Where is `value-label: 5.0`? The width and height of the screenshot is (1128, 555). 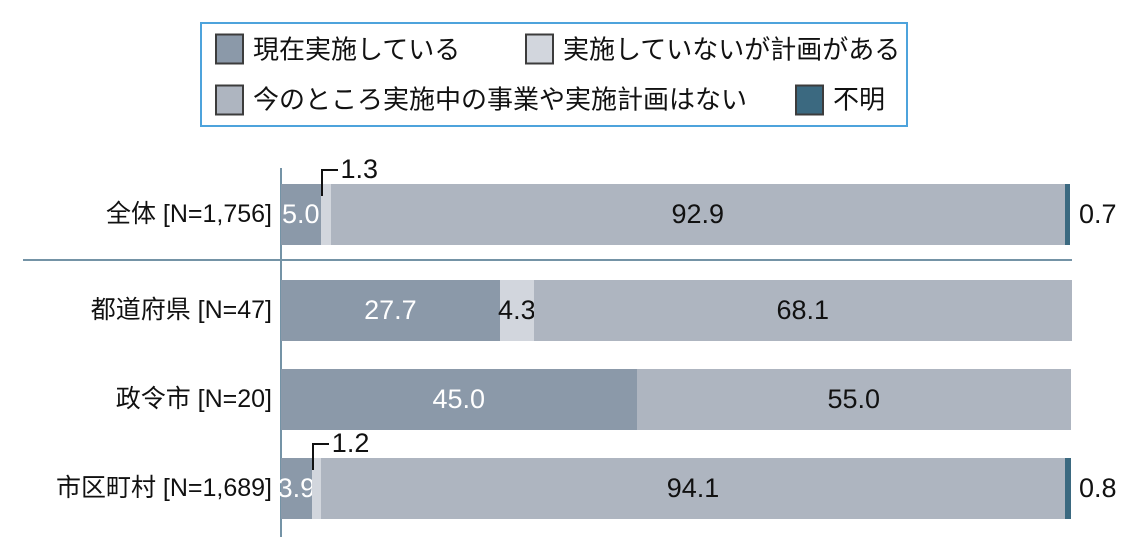
value-label: 5.0 is located at coordinates (300, 214).